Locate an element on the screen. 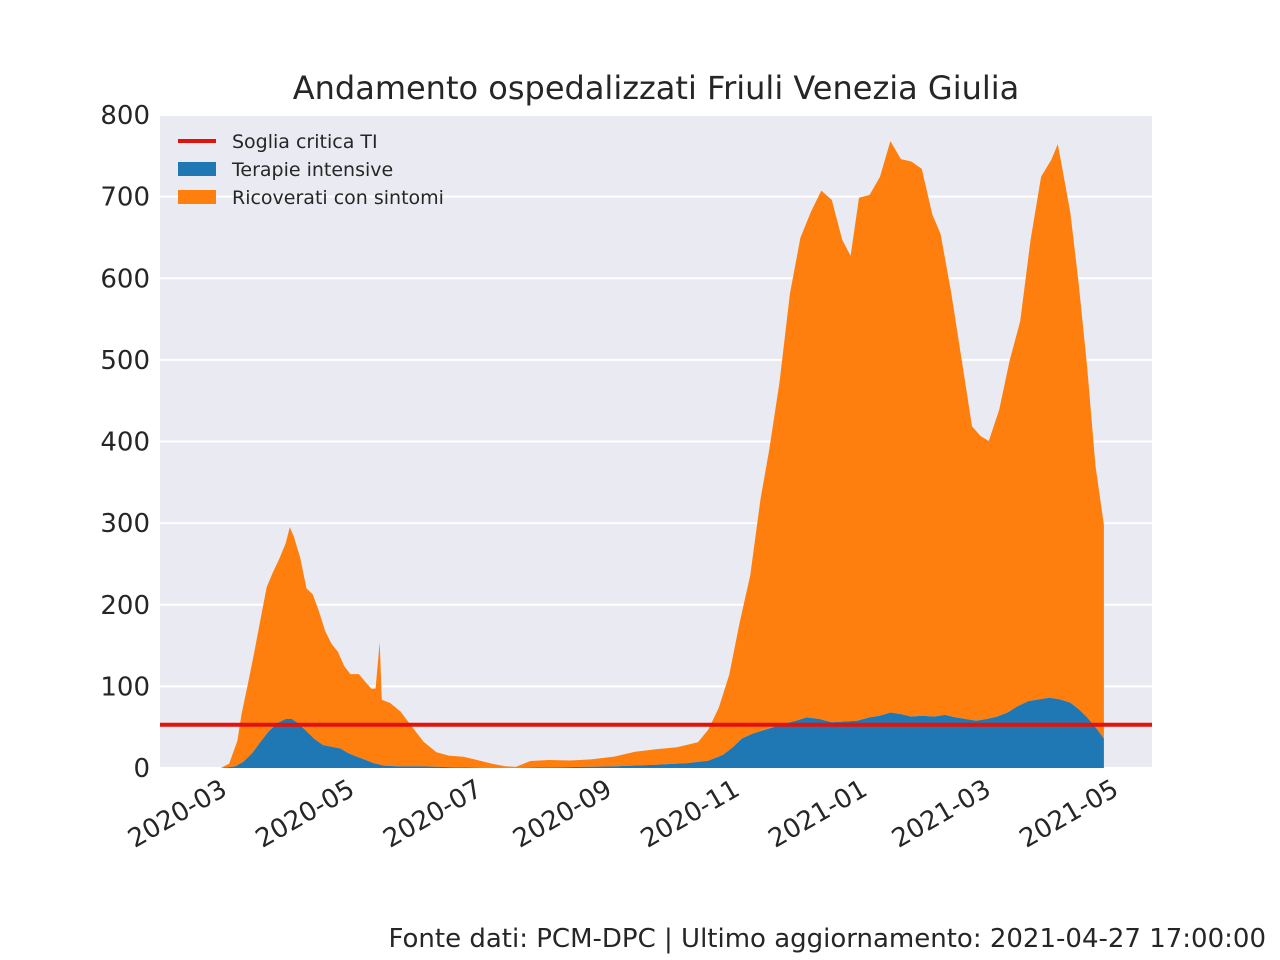  area-terapie-intensive is located at coordinates (656, 732).